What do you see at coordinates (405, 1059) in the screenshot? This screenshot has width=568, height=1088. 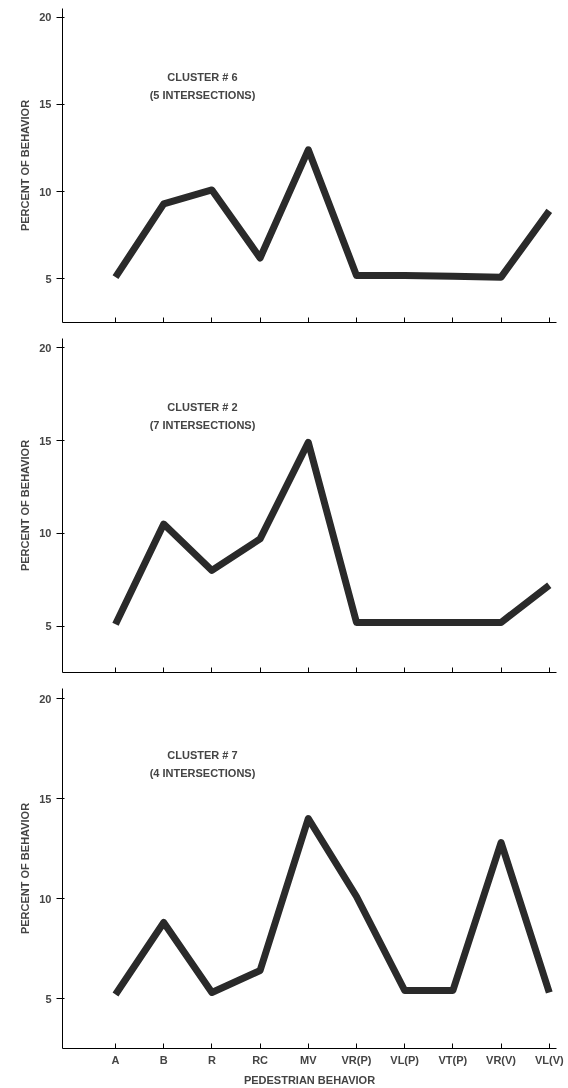 I see `x-tick-label: VL(P)` at bounding box center [405, 1059].